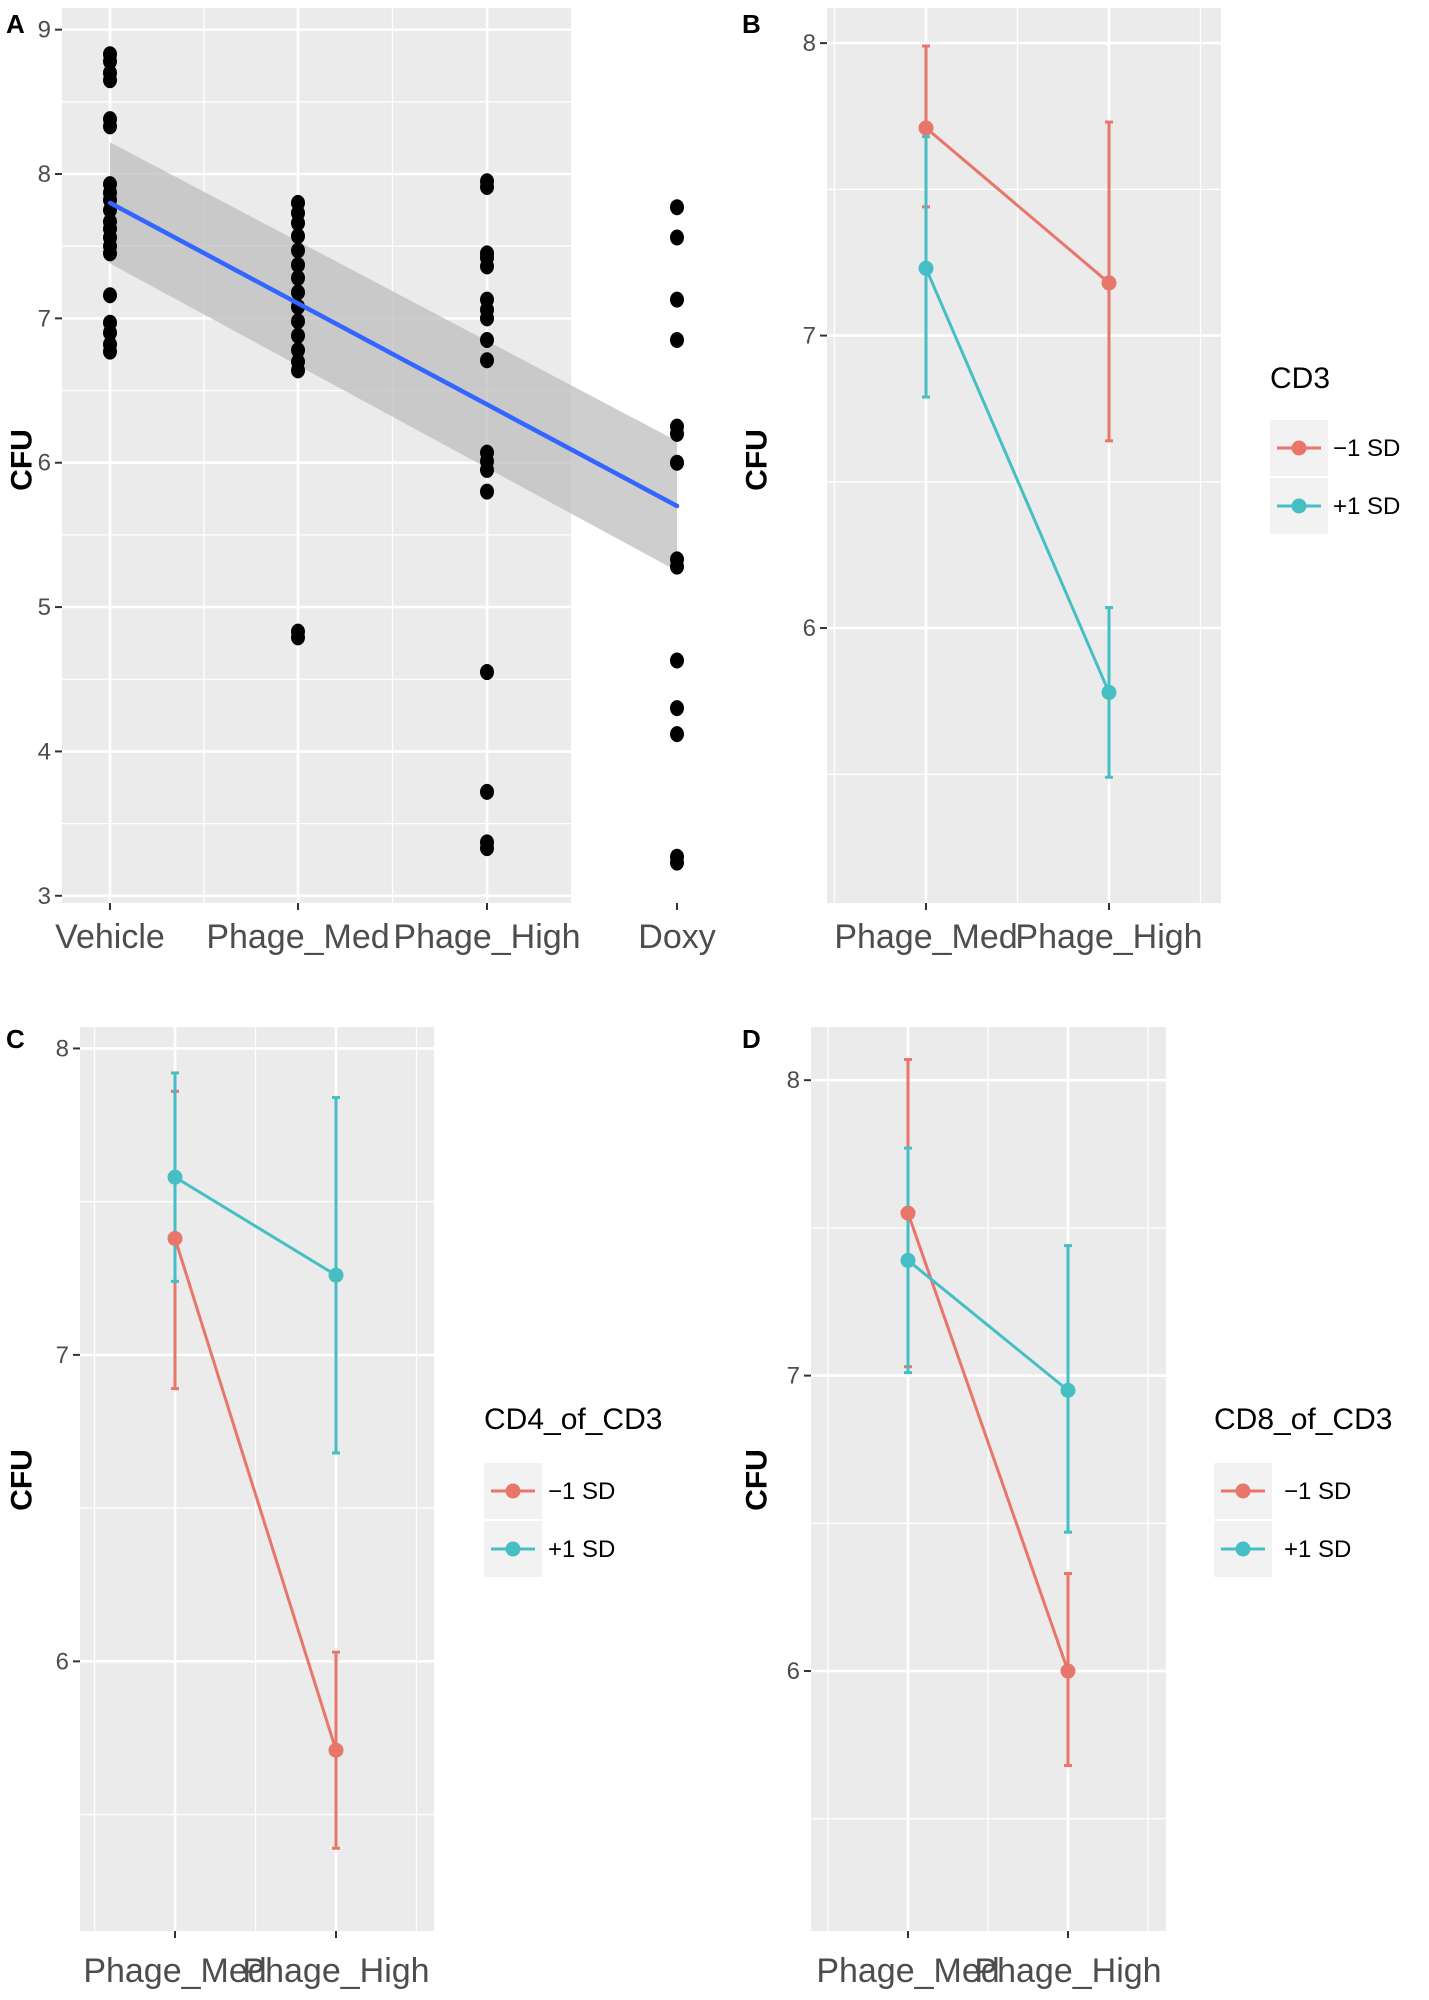 The image size is (1429, 2000). Describe the element at coordinates (44, 896) in the screenshot. I see `y-tick-label: 3` at that location.